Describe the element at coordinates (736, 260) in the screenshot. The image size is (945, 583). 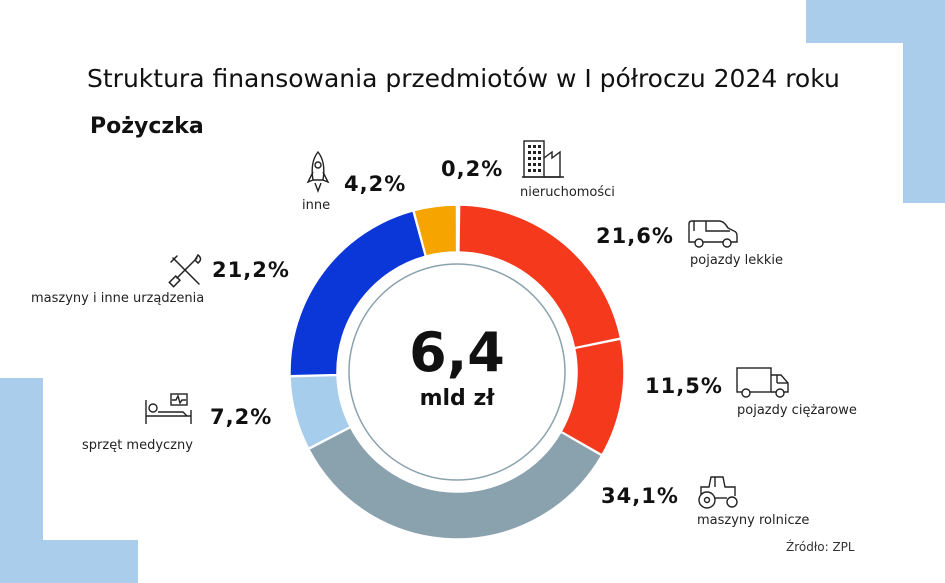
I see `category-label-pojazdy-lekkie: pojazdy lekkie` at that location.